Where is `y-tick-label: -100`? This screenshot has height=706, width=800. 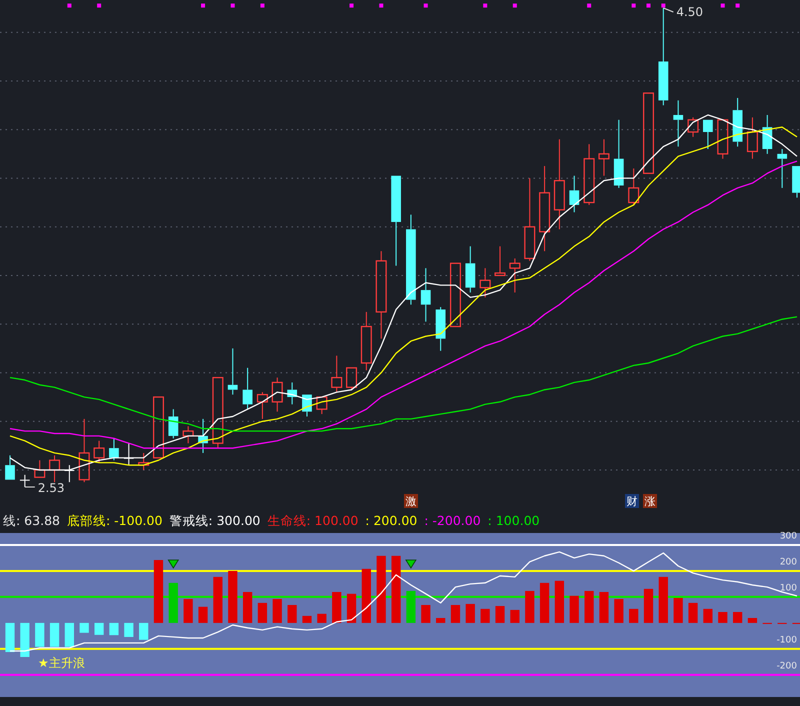 y-tick-label: -100 is located at coordinates (787, 640).